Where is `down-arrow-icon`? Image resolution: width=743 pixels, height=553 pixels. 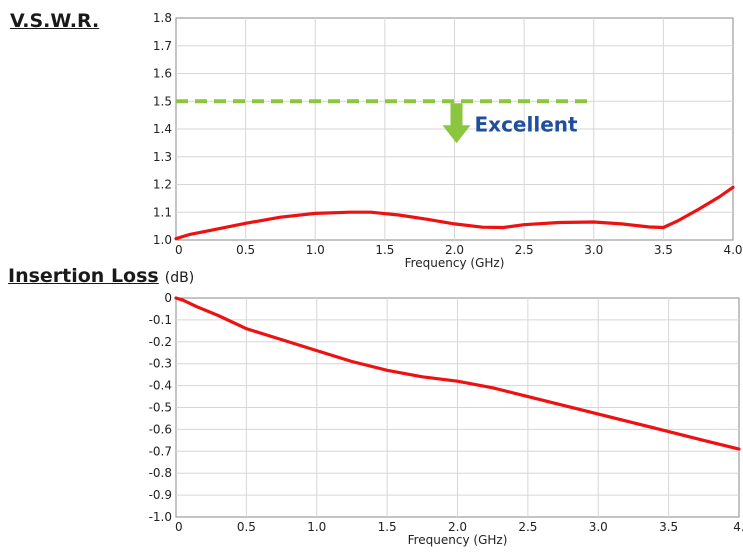 down-arrow-icon is located at coordinates (456, 123).